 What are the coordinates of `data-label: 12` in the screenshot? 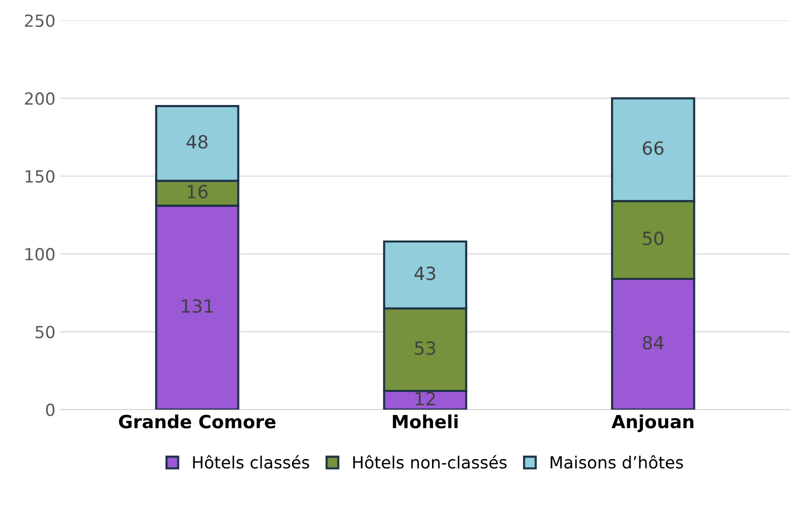 It's located at (425, 399).